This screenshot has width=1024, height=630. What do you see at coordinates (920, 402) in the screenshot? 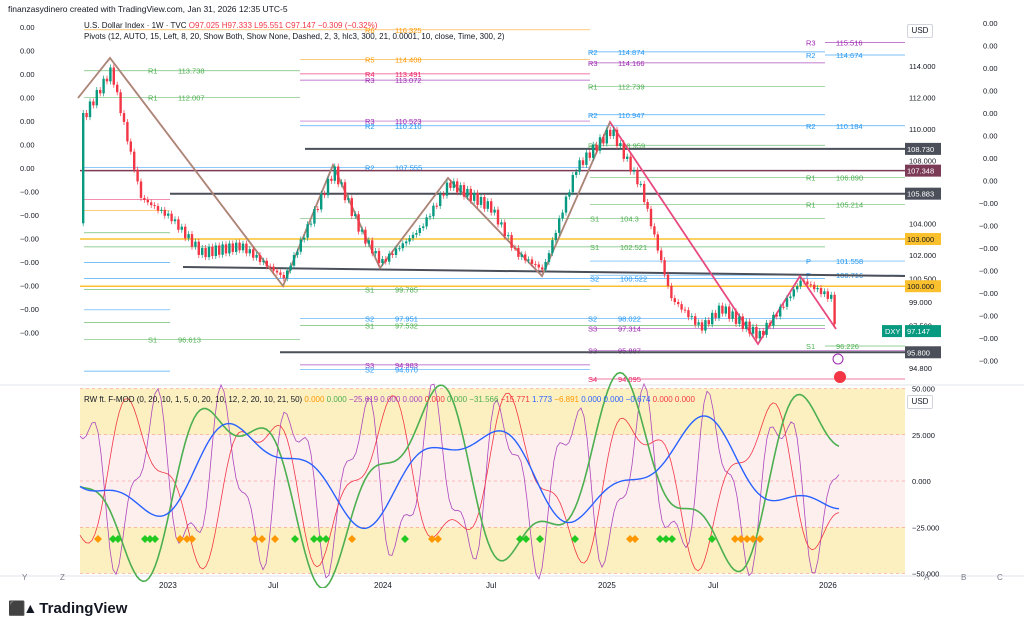
I see `currency-badge-oscillator: USD` at bounding box center [920, 402].